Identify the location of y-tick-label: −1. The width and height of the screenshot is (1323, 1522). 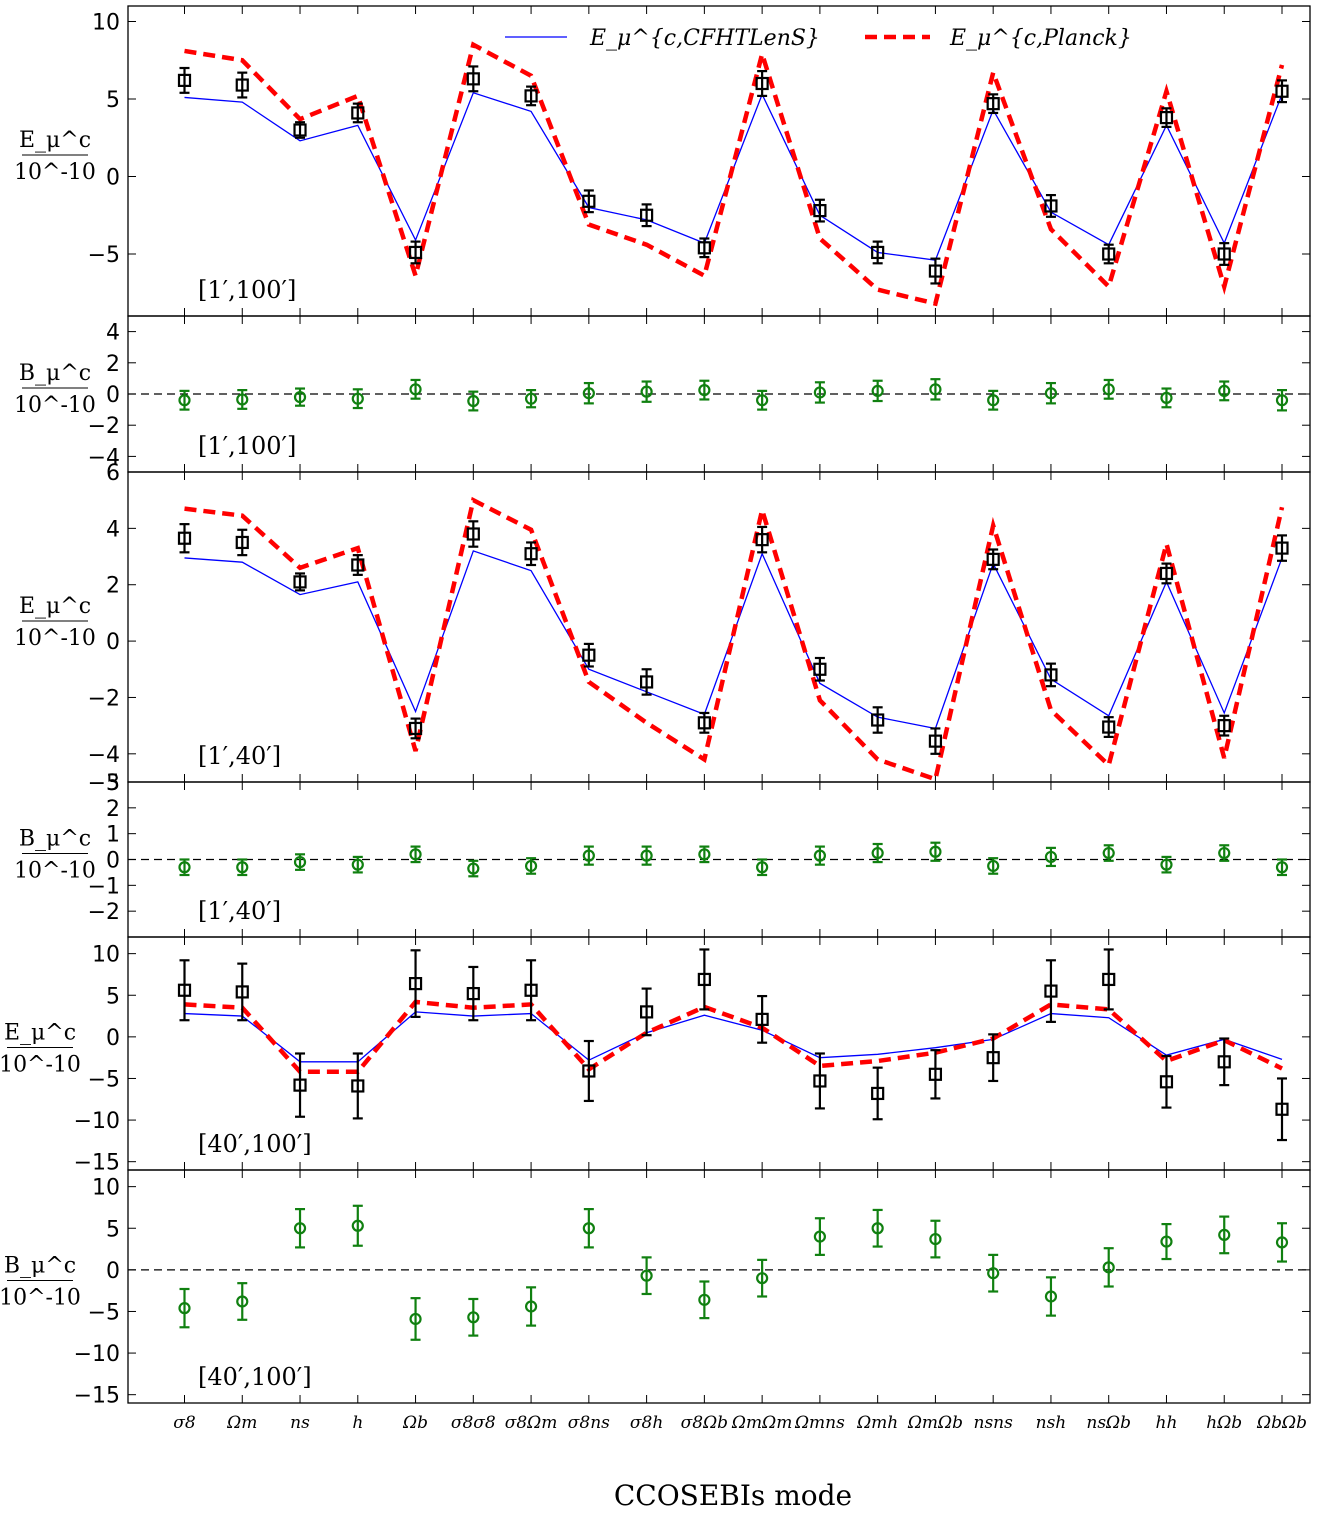
(104, 886).